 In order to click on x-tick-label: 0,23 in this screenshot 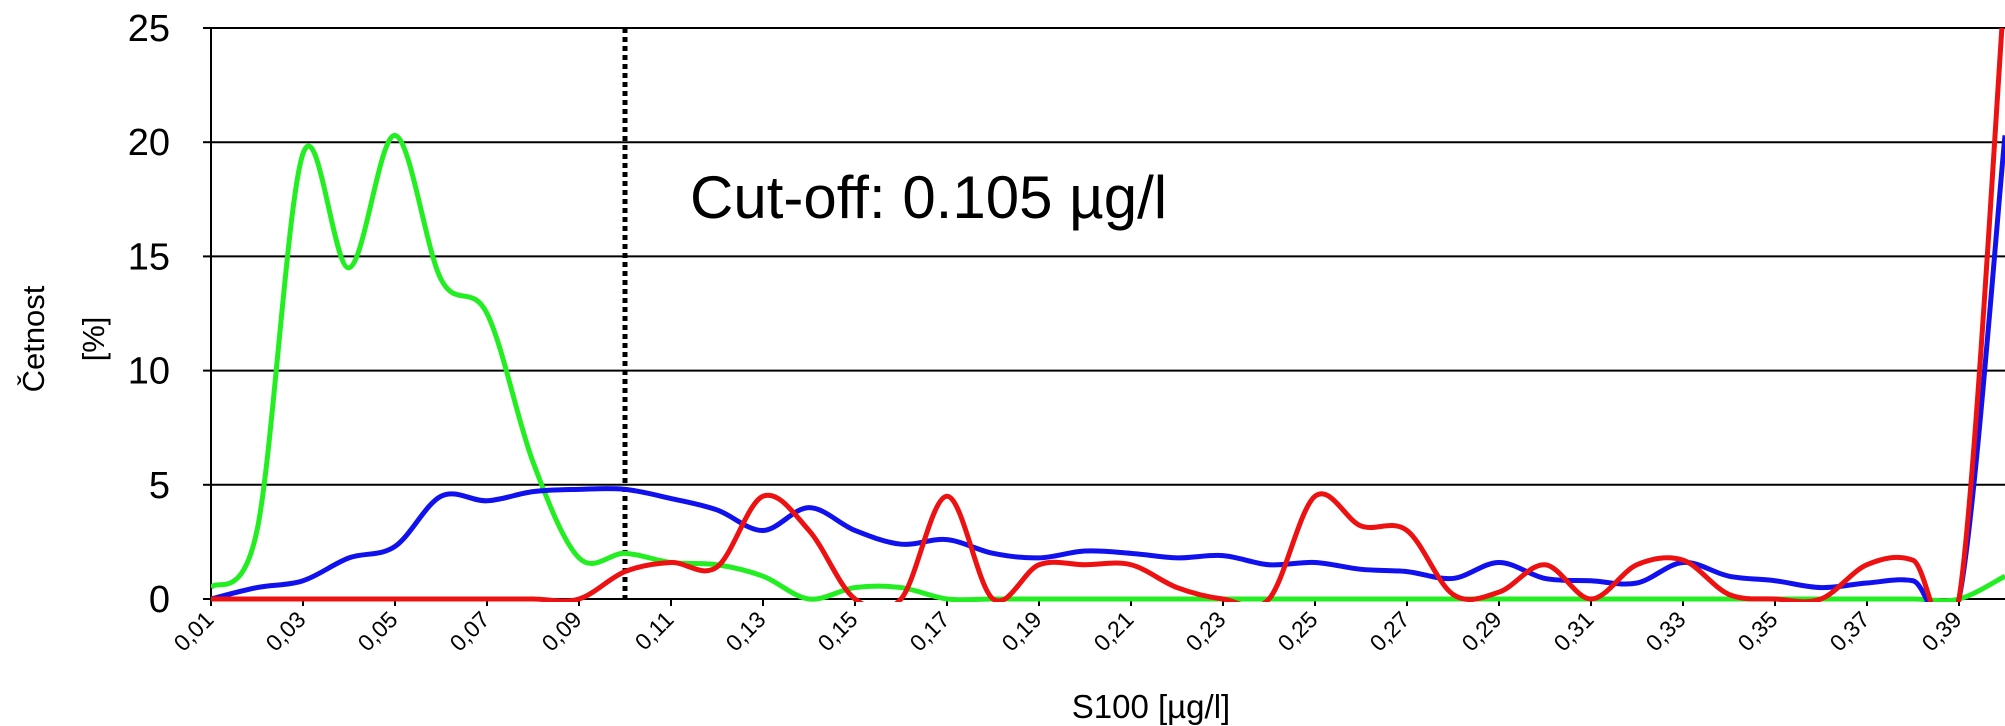, I will do `click(1205, 631)`.